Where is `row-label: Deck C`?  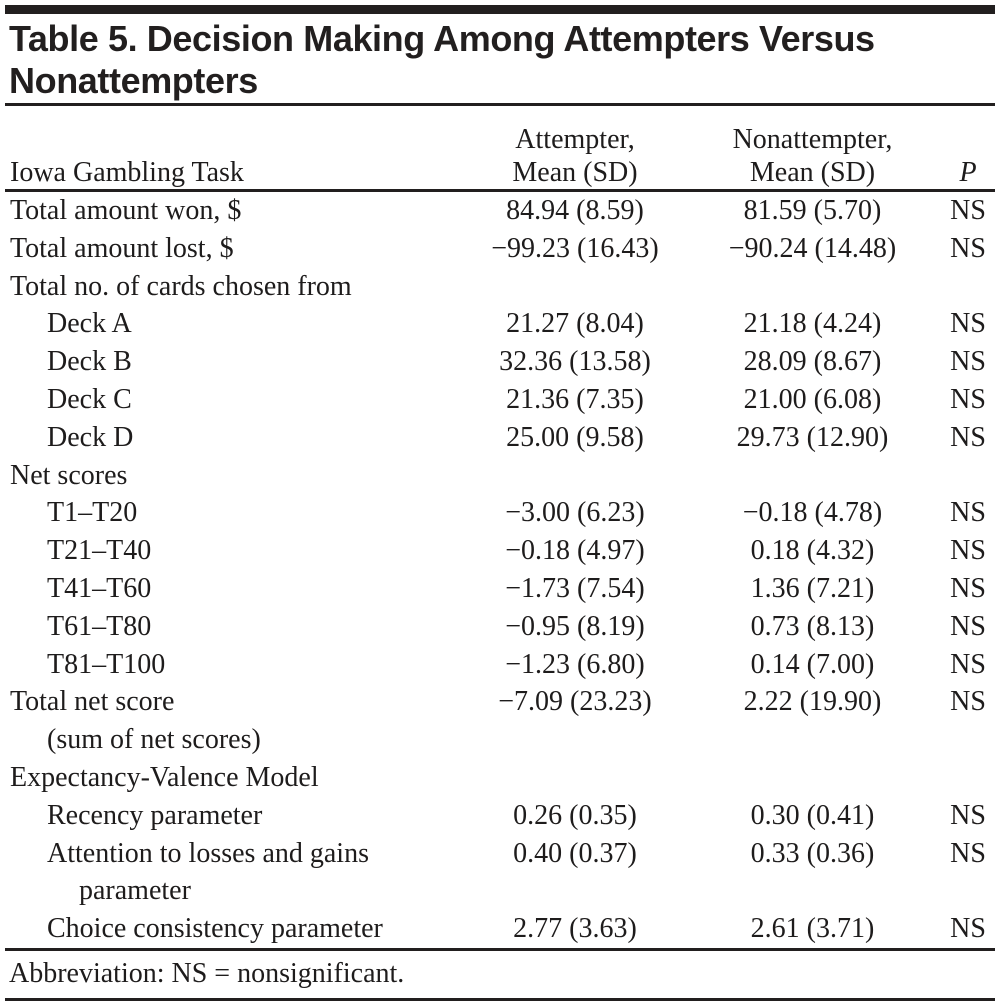 row-label: Deck C is located at coordinates (89, 399).